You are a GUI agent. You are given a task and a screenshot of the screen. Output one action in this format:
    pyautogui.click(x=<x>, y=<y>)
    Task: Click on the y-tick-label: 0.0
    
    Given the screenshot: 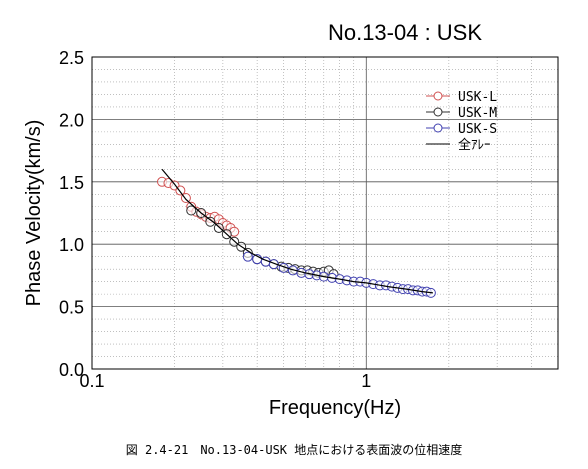 What is the action you would take?
    pyautogui.click(x=71, y=370)
    